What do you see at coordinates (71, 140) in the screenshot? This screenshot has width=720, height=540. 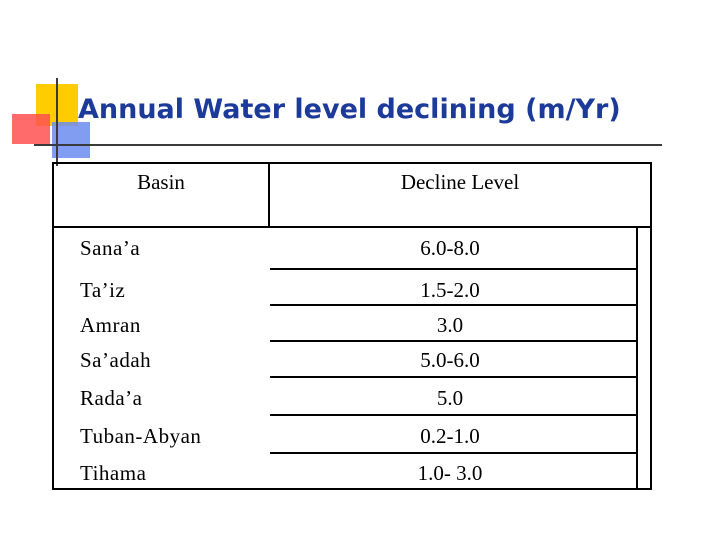 I see `decorative-blue-square` at bounding box center [71, 140].